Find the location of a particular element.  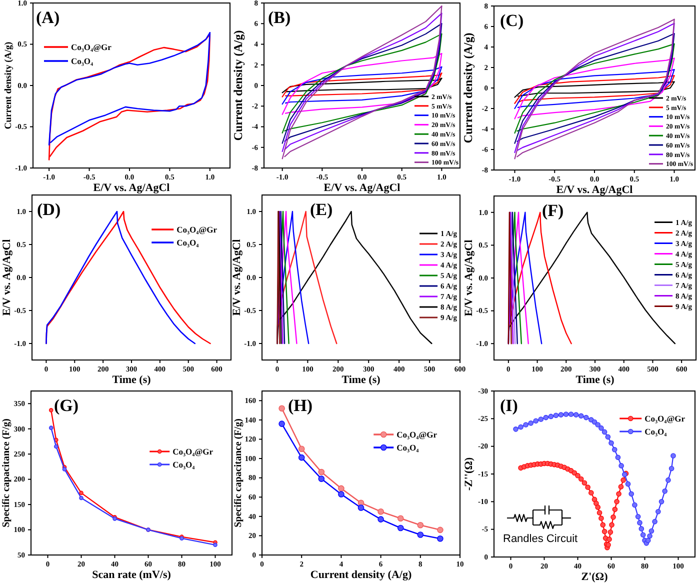

annotation: Randles Circuit is located at coordinates (540, 539).